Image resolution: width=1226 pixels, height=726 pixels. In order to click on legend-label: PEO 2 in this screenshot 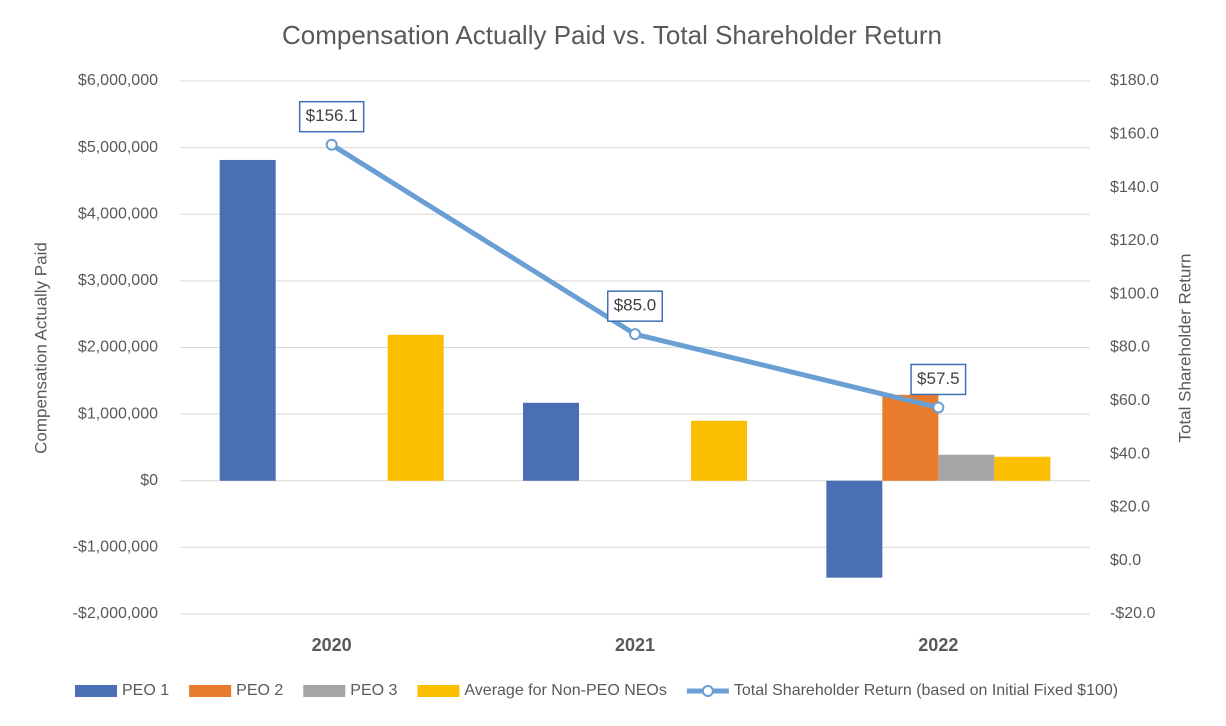, I will do `click(259, 690)`.